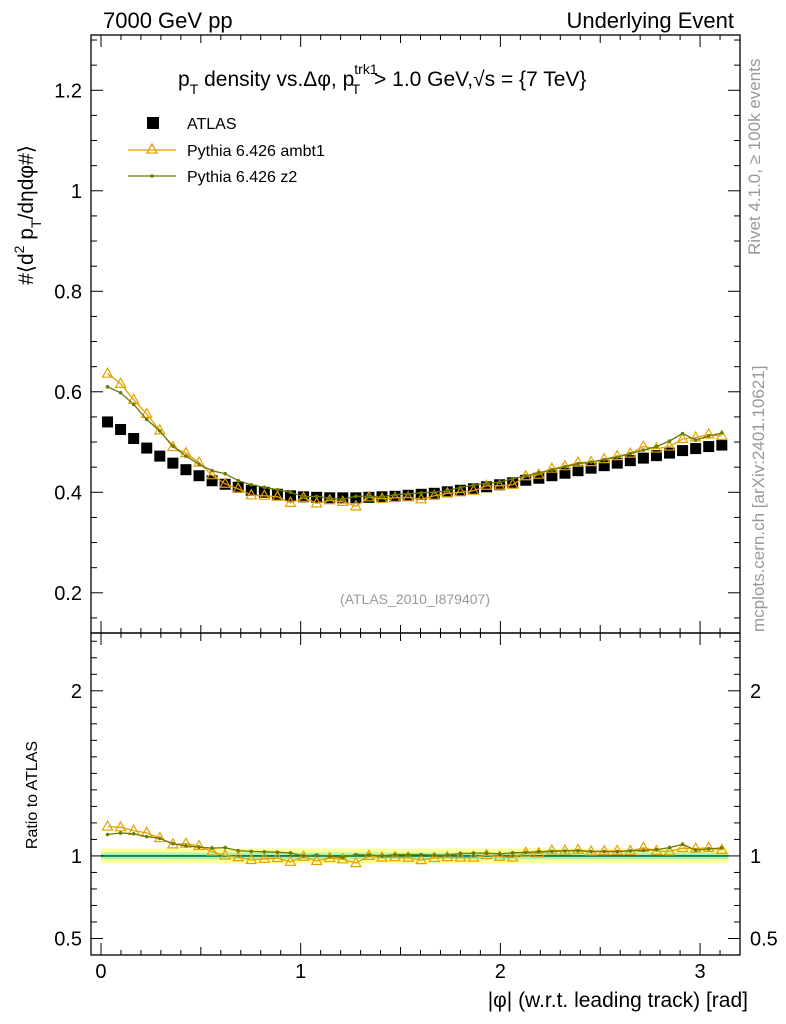 This screenshot has width=786, height=1024. I want to click on ratio-tick-label: 0.5, so click(68, 939).